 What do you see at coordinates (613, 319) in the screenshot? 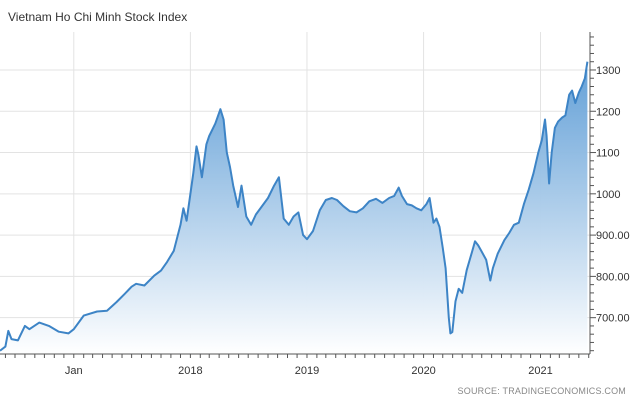
I see `y-tick-label: 700.00` at bounding box center [613, 319].